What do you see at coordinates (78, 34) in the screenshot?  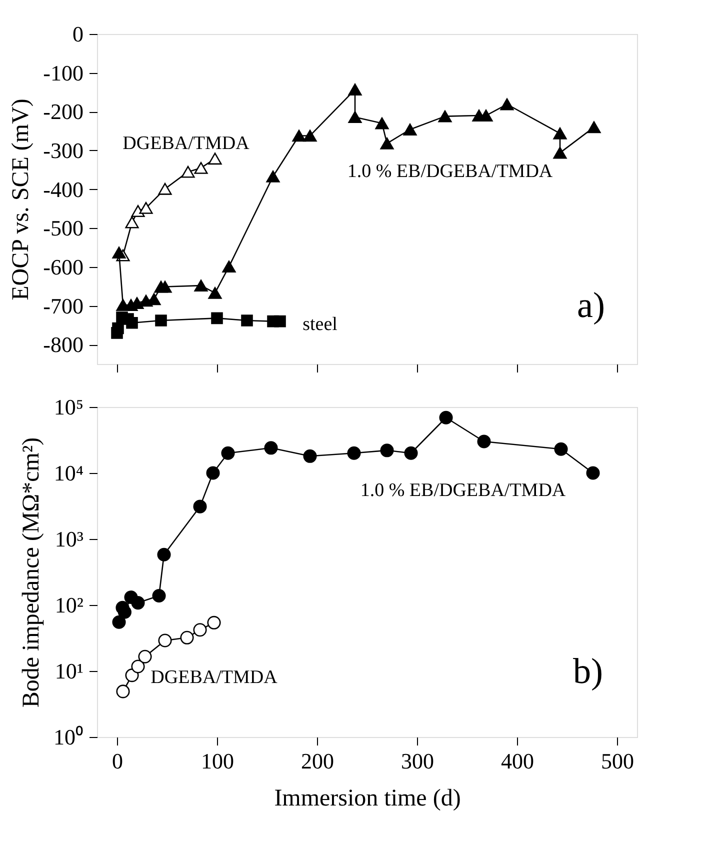 I see `y-tick-label: 0` at bounding box center [78, 34].